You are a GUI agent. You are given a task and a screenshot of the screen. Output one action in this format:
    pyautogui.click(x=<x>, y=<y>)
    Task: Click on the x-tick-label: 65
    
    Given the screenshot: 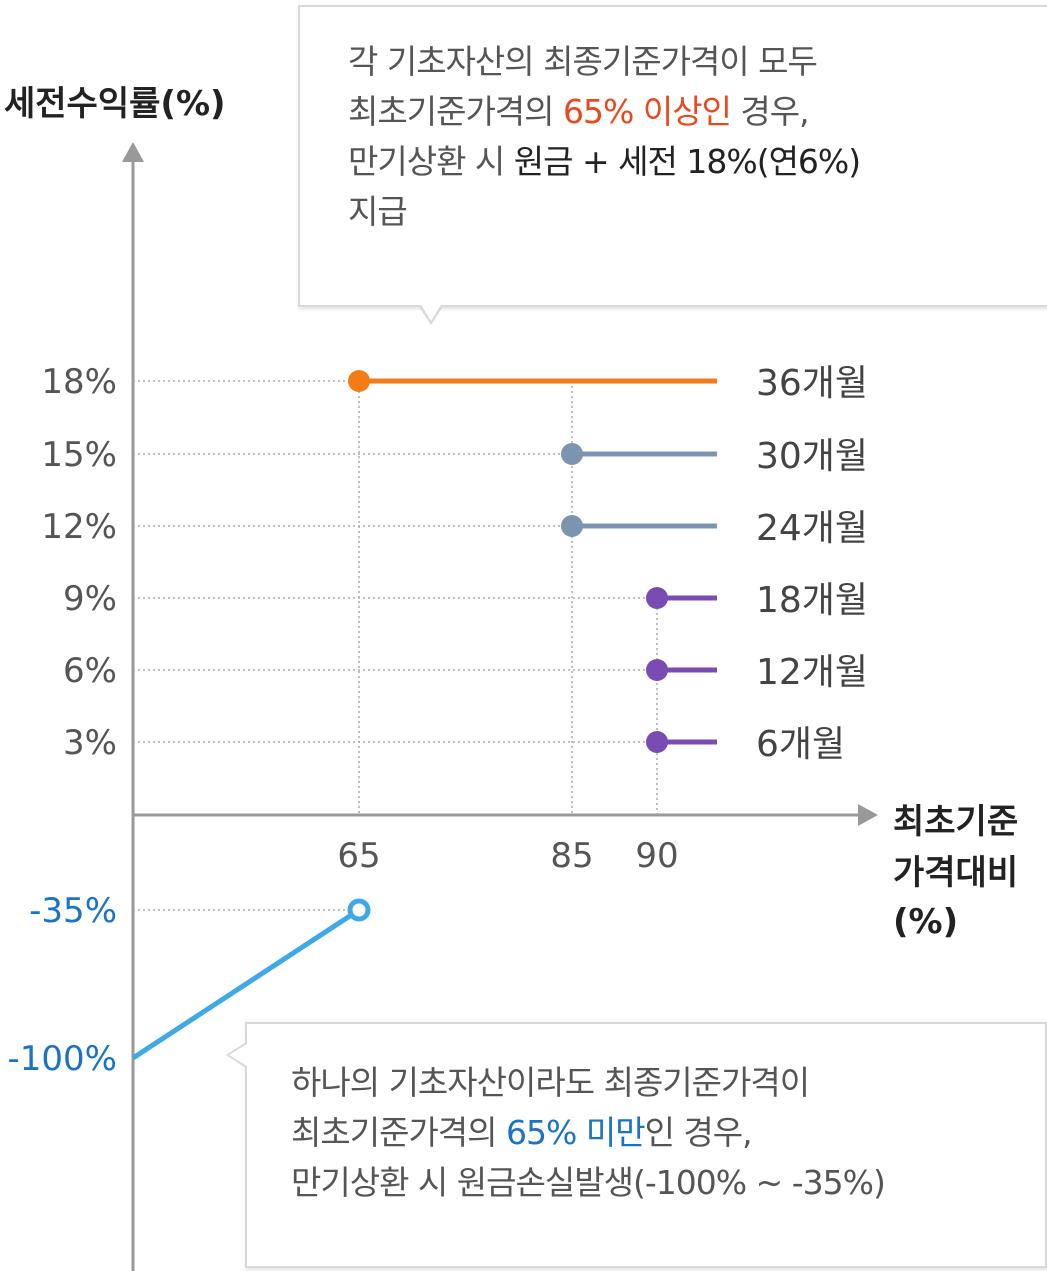 What is the action you would take?
    pyautogui.click(x=358, y=856)
    